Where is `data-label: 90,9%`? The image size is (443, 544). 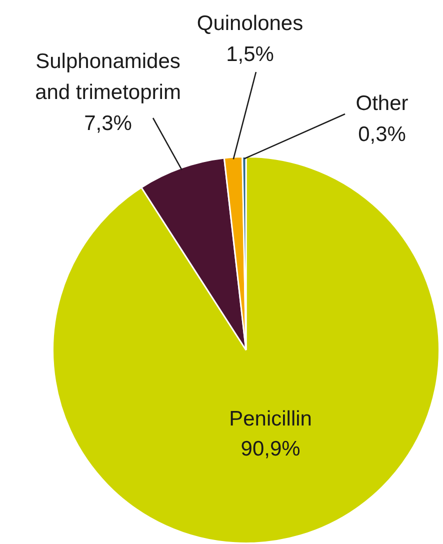 data-label: 90,9% is located at coordinates (270, 448).